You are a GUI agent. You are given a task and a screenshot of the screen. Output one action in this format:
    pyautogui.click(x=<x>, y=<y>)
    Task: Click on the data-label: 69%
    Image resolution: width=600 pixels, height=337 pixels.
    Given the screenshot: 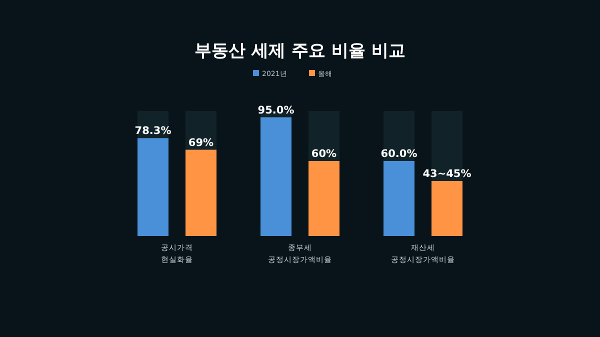 What is the action you would take?
    pyautogui.click(x=201, y=142)
    